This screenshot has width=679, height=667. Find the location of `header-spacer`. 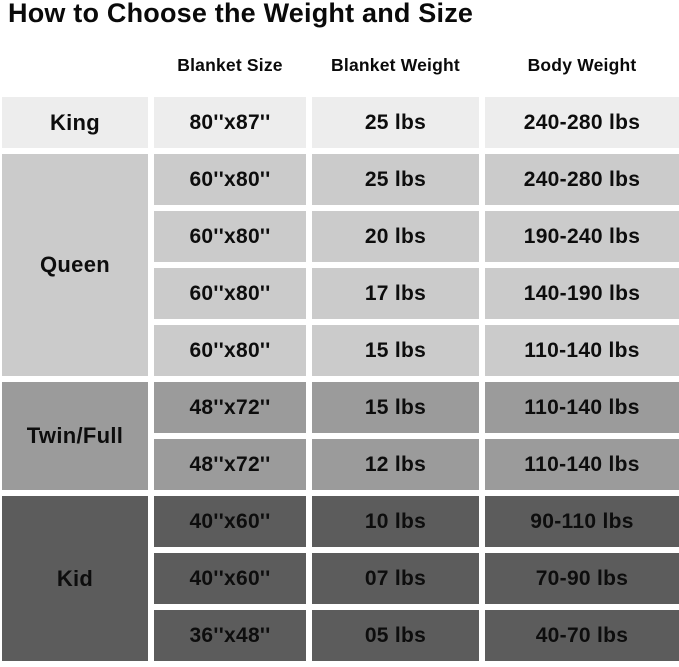

header-spacer is located at coordinates (75, 65).